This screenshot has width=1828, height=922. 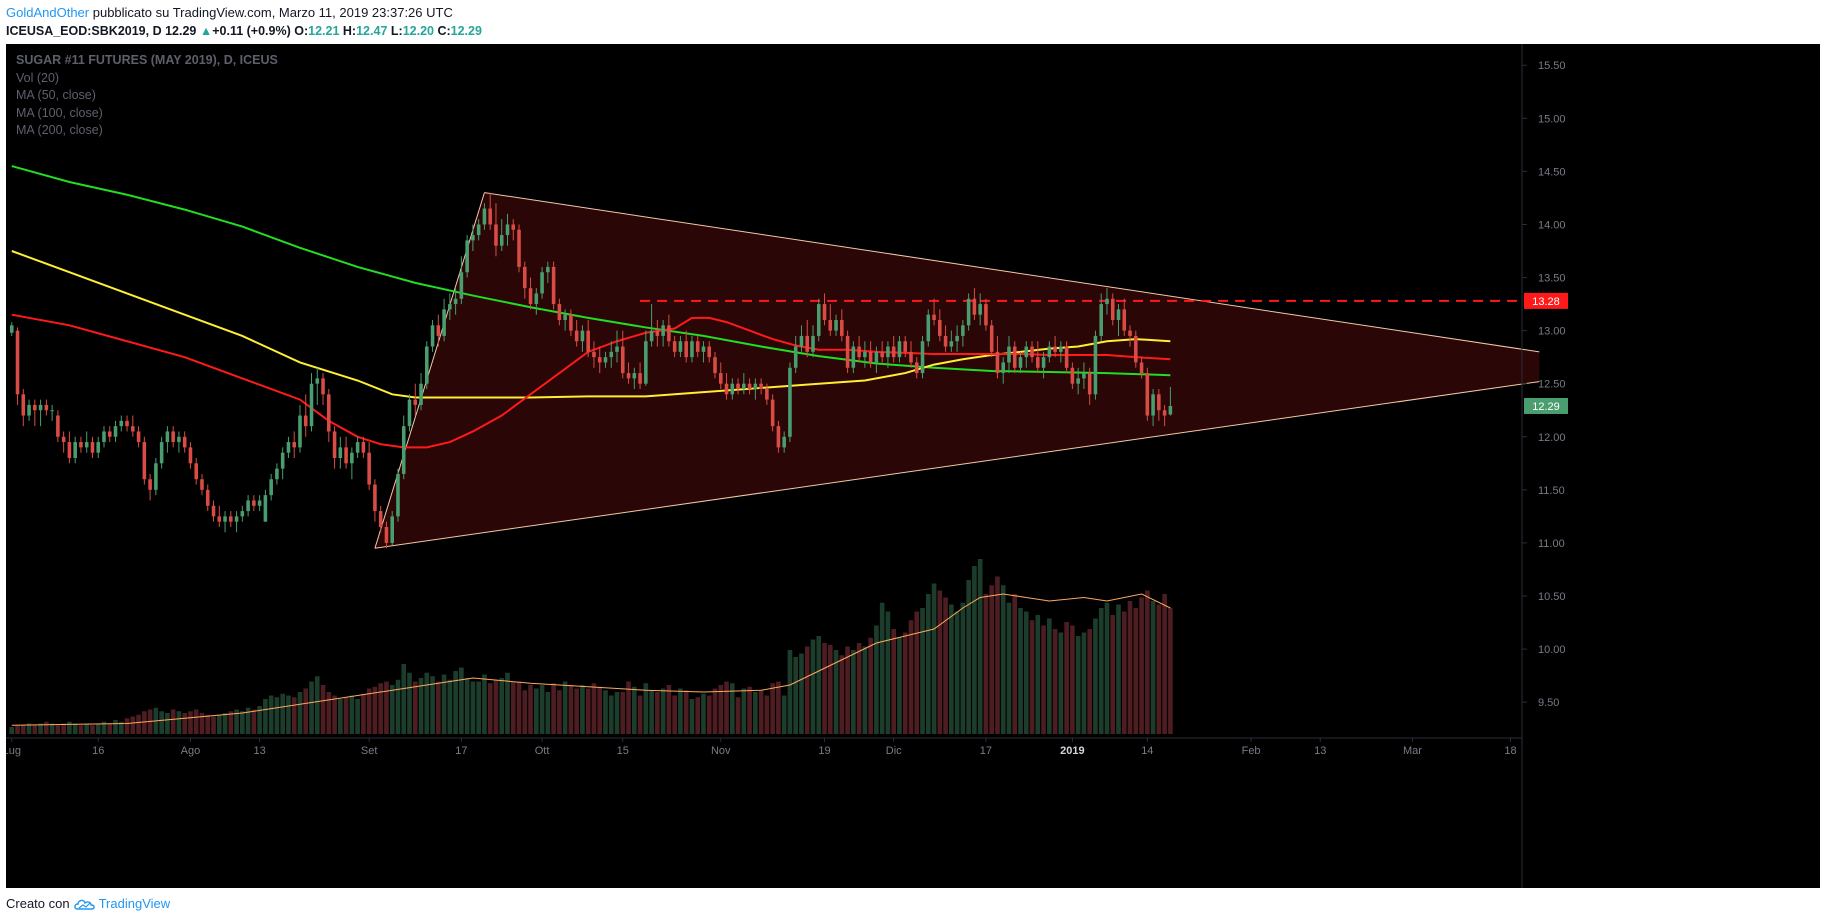 What do you see at coordinates (134, 903) in the screenshot?
I see `brand-name: TradingView` at bounding box center [134, 903].